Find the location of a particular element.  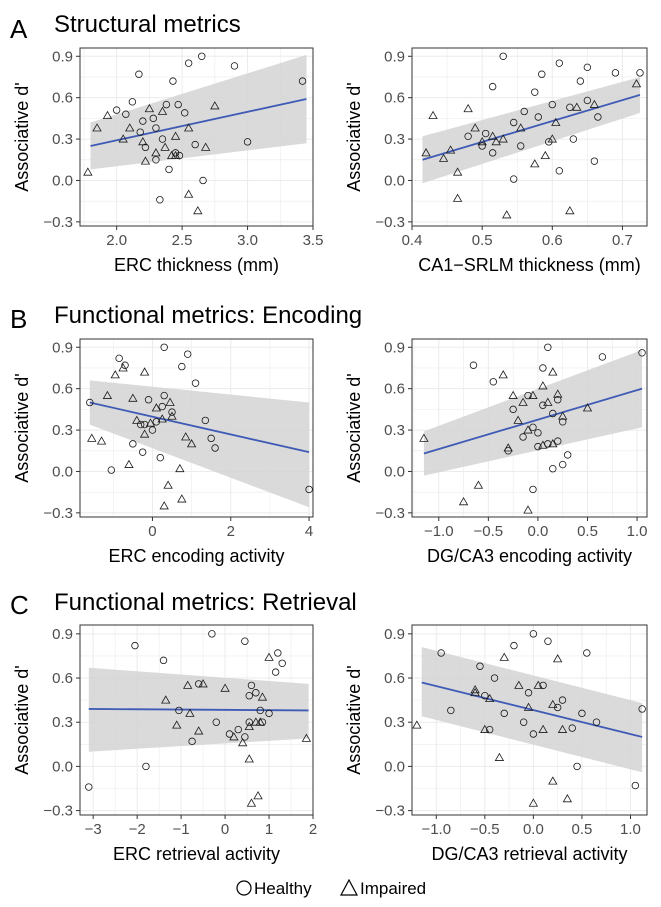

section-title-a: Structural metrics is located at coordinates (147, 24).